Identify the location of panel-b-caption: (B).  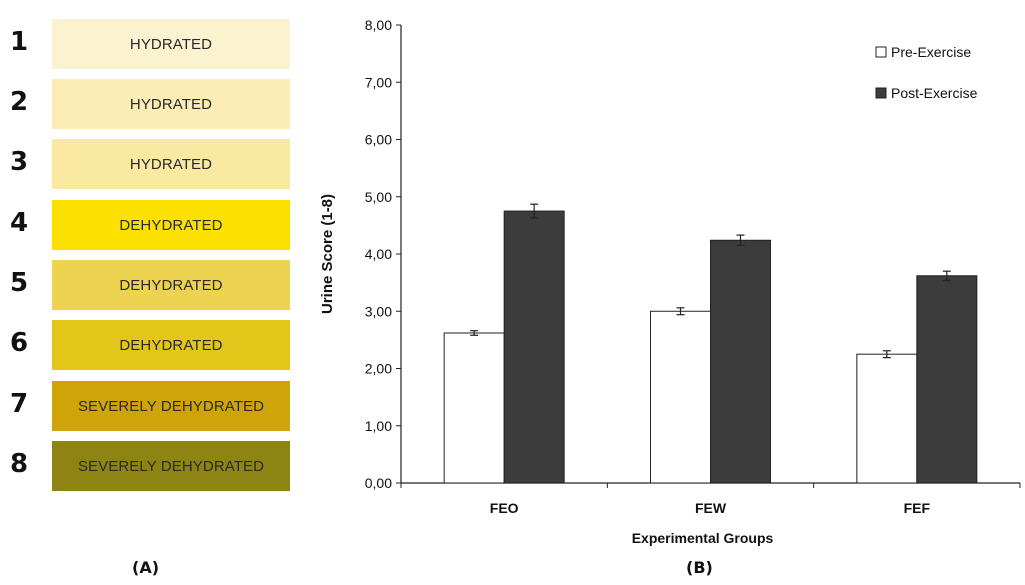
(699, 567).